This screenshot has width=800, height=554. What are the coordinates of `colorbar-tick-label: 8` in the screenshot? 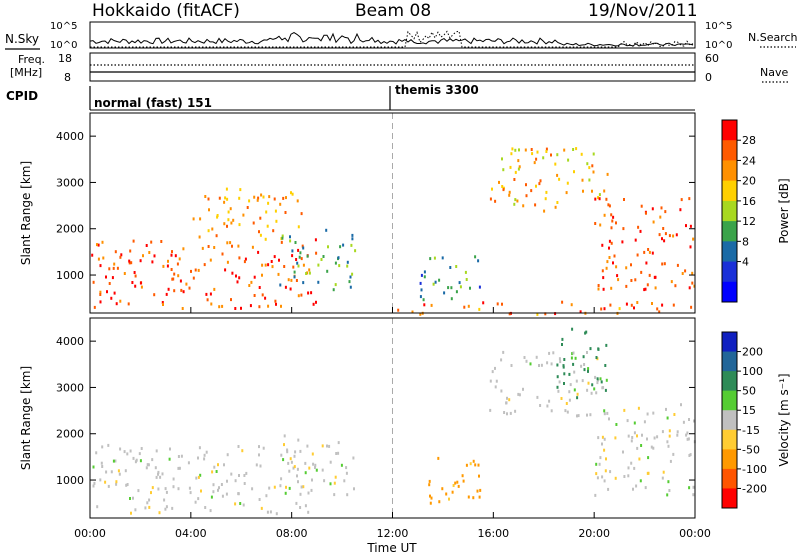 It's located at (745, 241).